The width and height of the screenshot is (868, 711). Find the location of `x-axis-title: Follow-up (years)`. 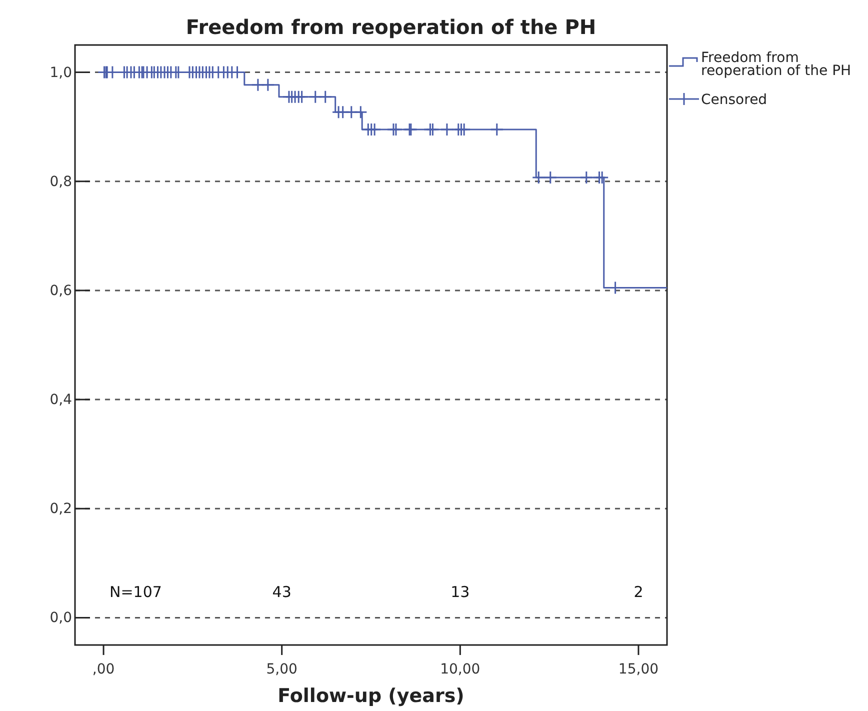

x-axis-title: Follow-up (years) is located at coordinates (371, 696).